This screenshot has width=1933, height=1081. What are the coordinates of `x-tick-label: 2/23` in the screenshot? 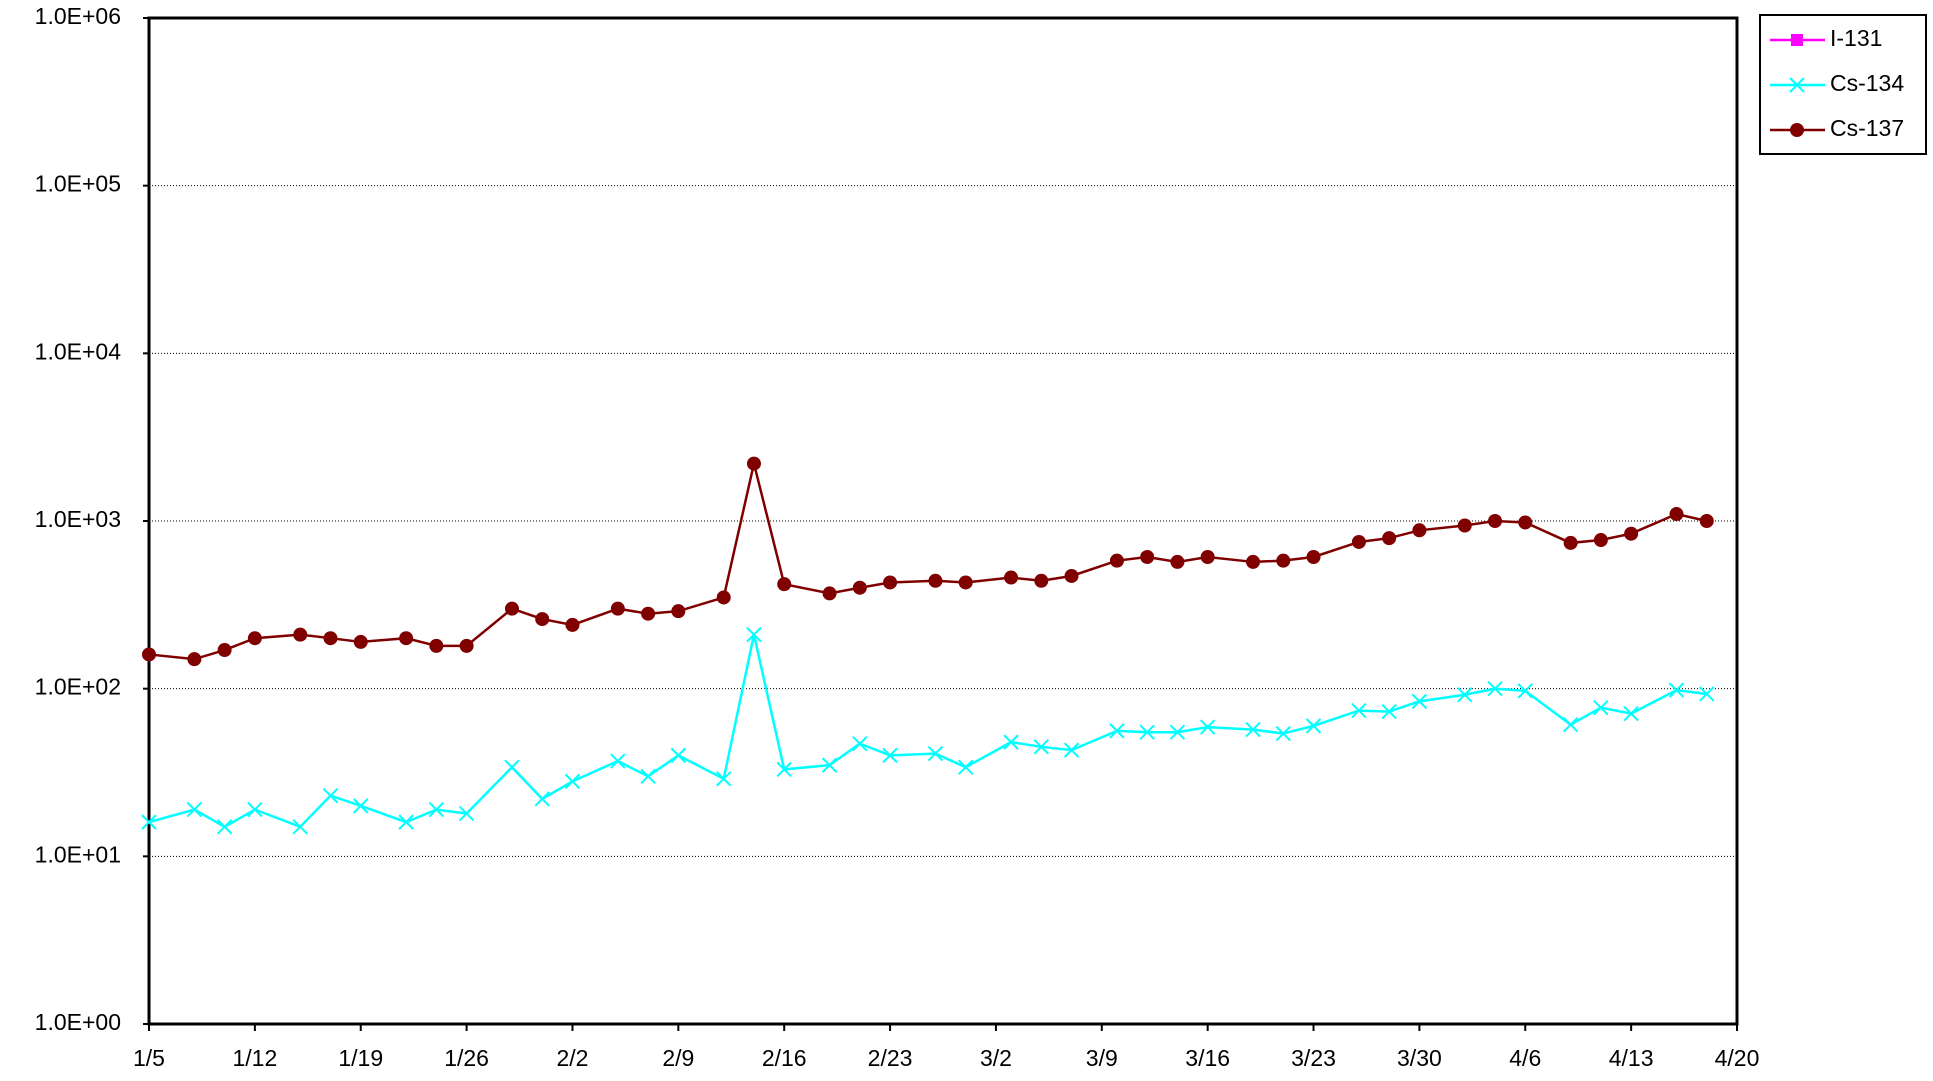 It's located at (890, 1058).